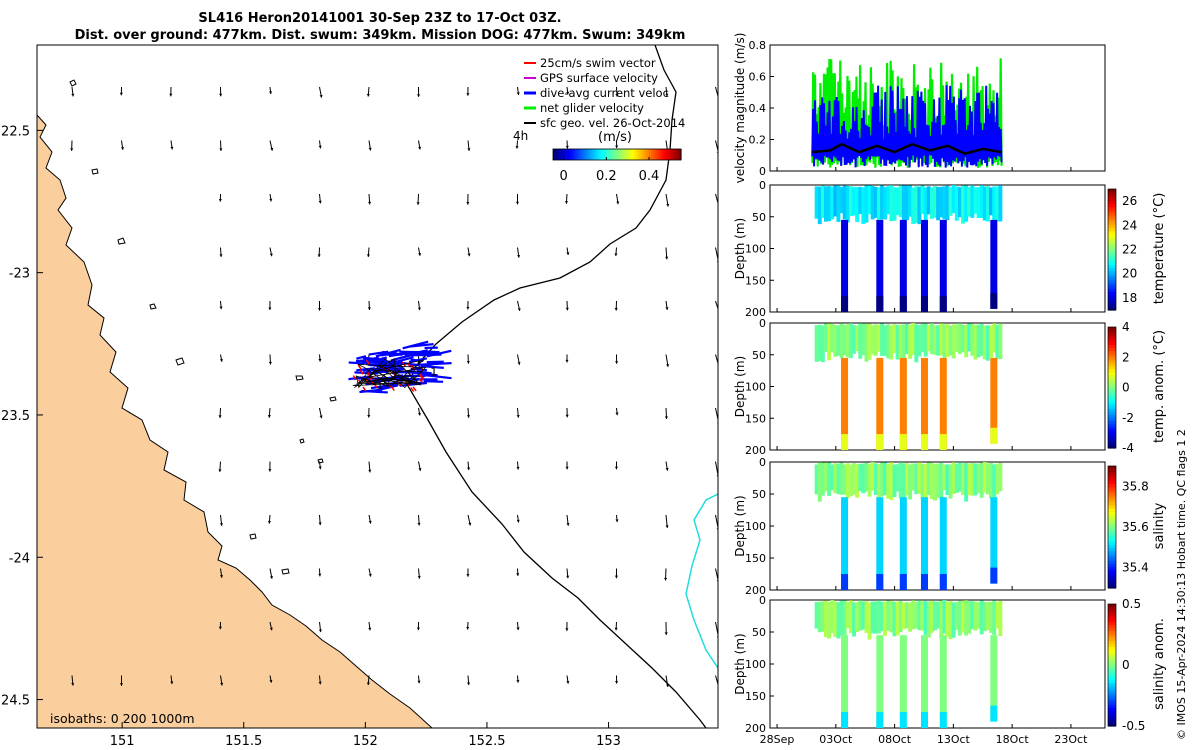  I want to click on time-tick-label: 08Oct, so click(895, 739).